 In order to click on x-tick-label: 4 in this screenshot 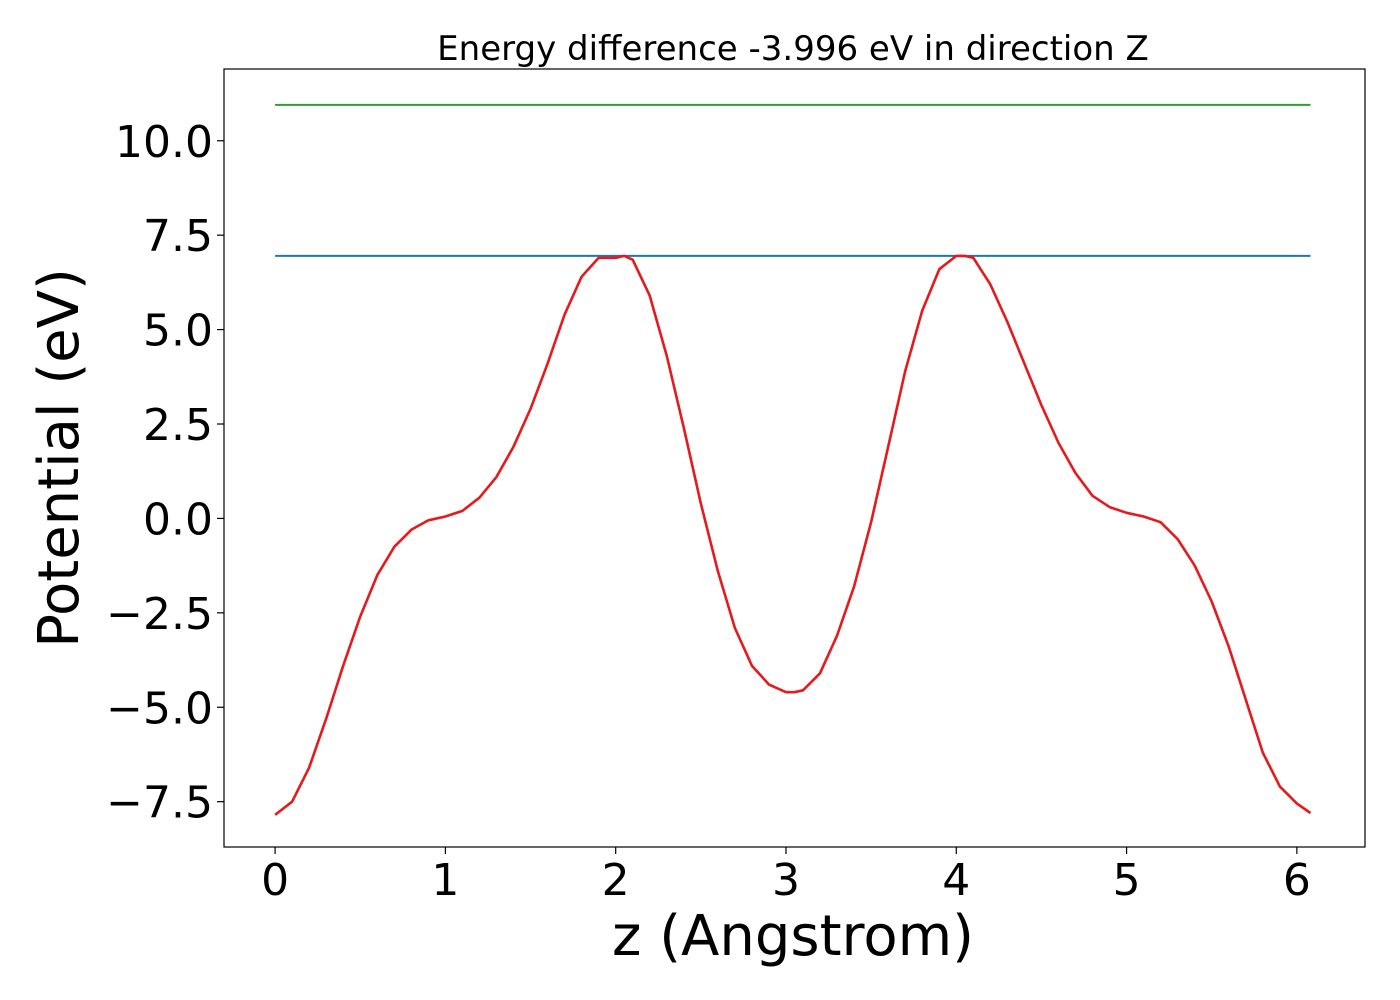, I will do `click(956, 880)`.